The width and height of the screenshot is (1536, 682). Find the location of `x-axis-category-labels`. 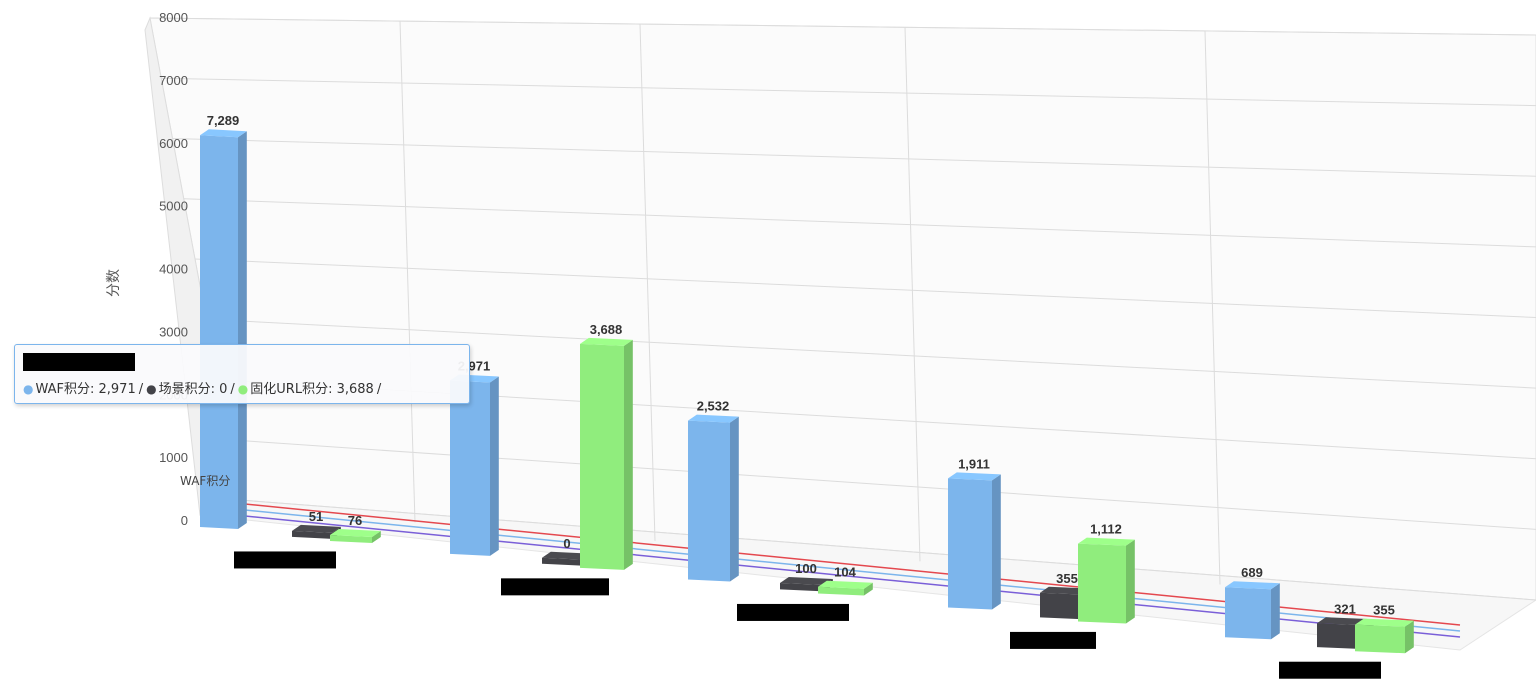

x-axis-category-labels is located at coordinates (807, 615).